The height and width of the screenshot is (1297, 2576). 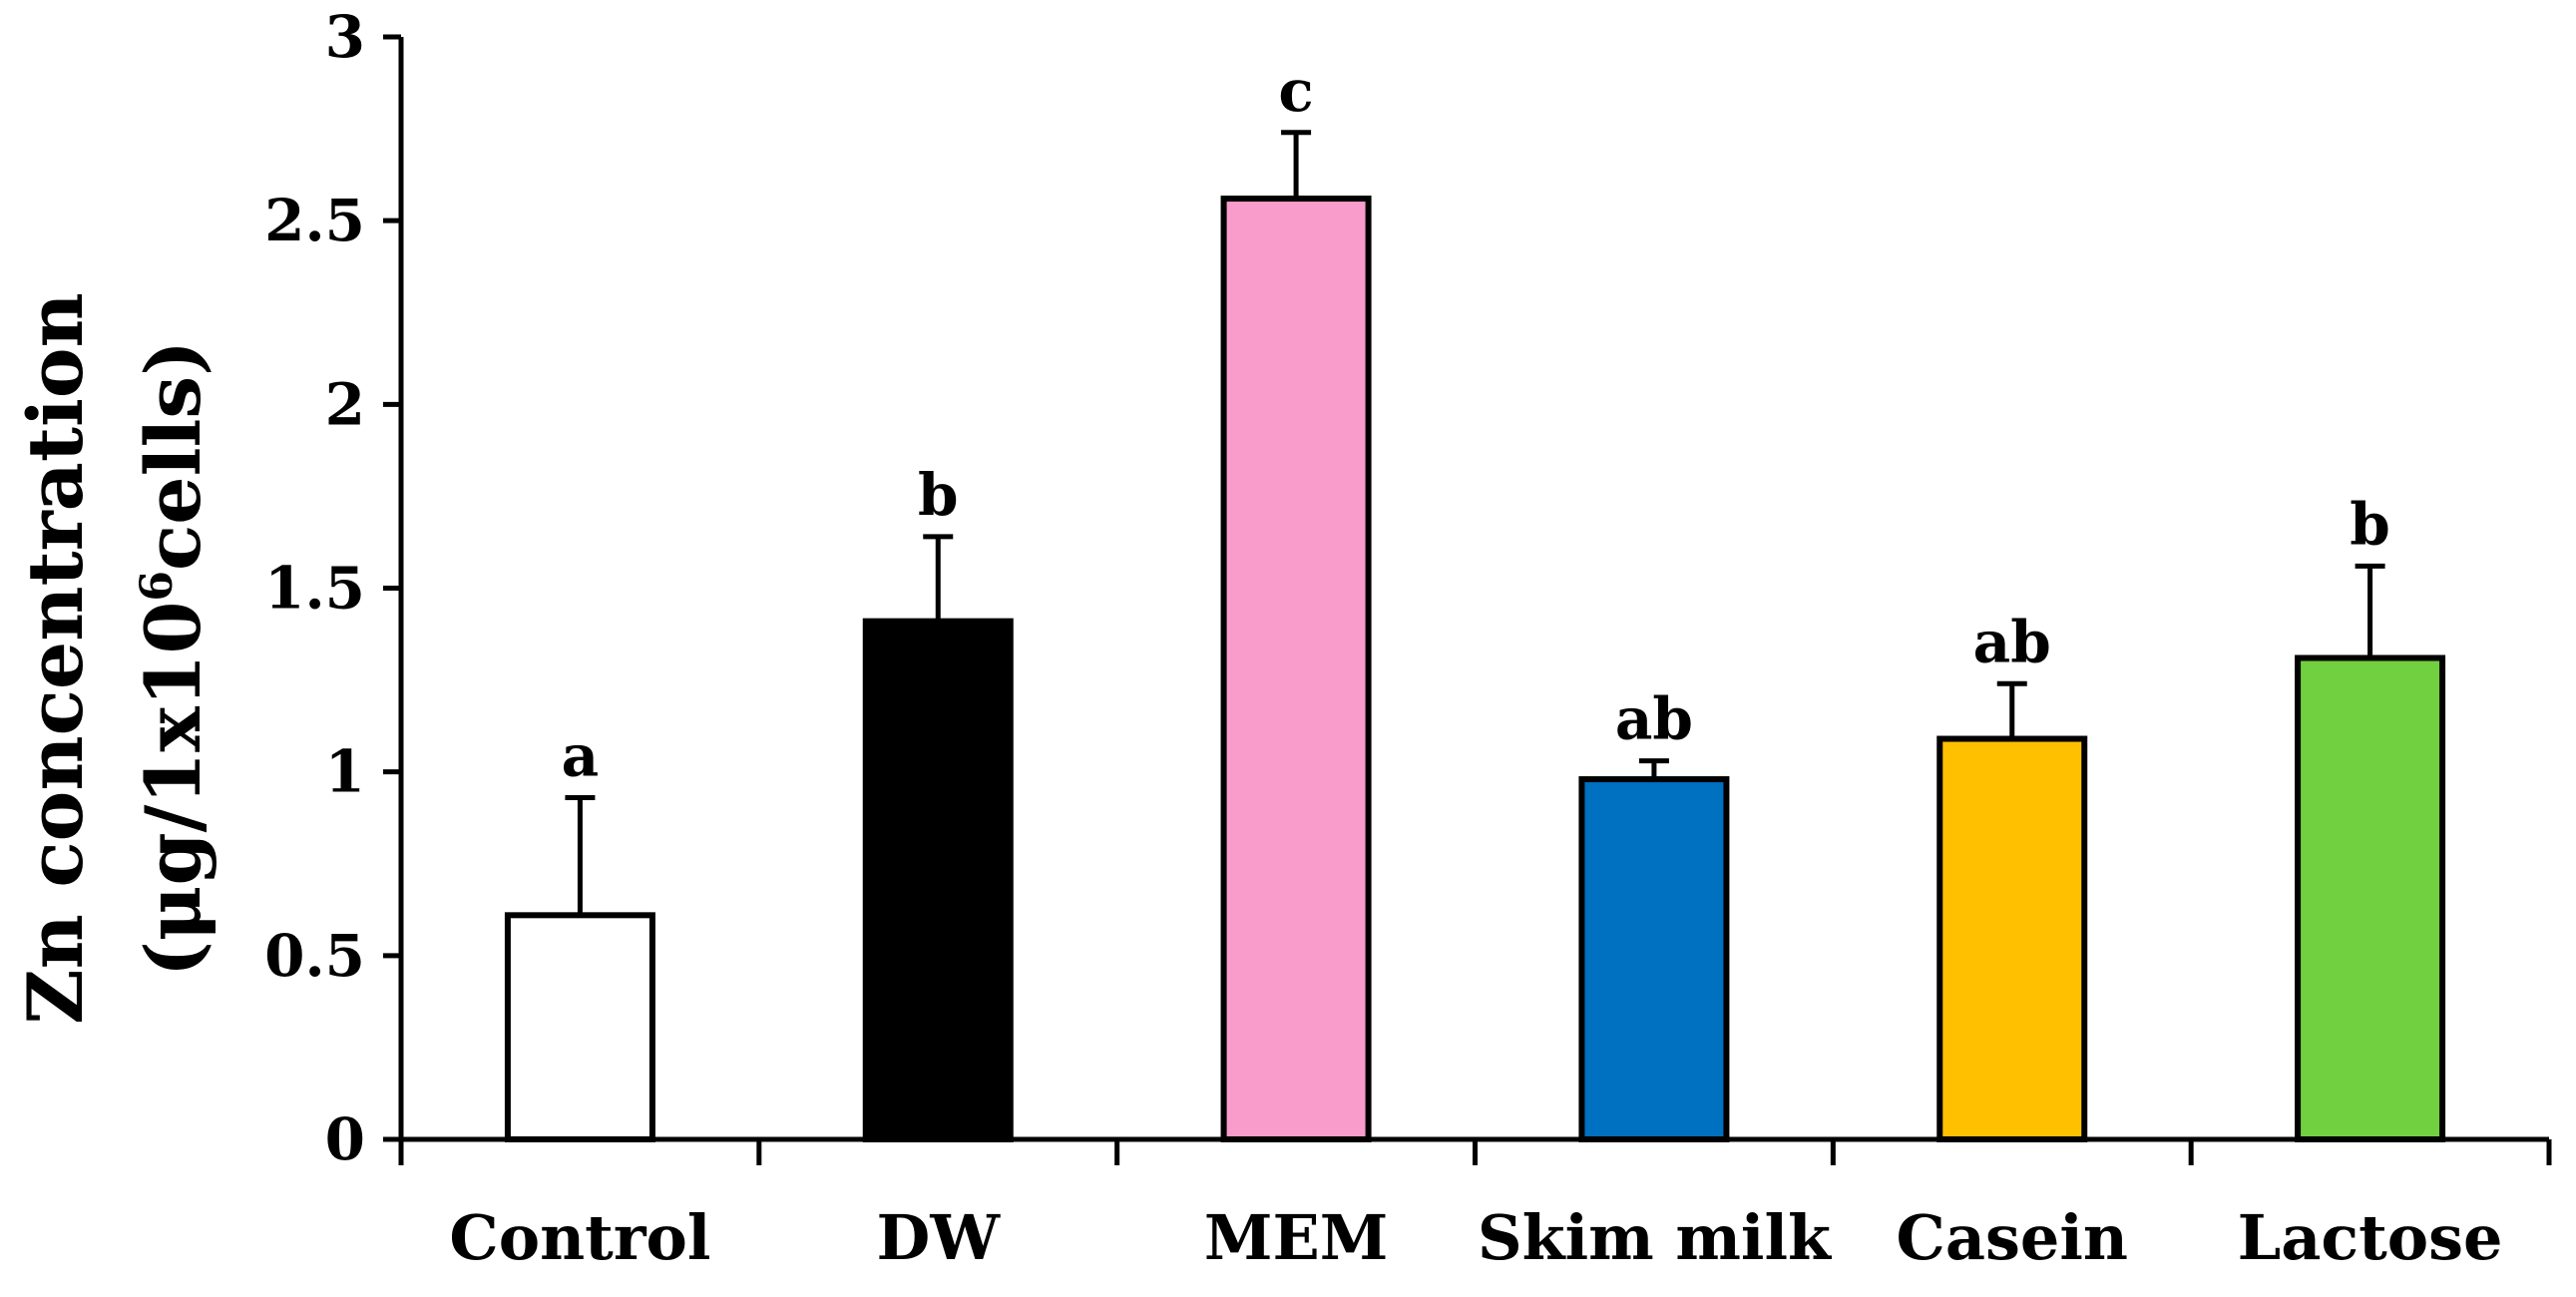 What do you see at coordinates (114, 659) in the screenshot?
I see `y-axis-title: Zn concentration (μg/1x106cells)` at bounding box center [114, 659].